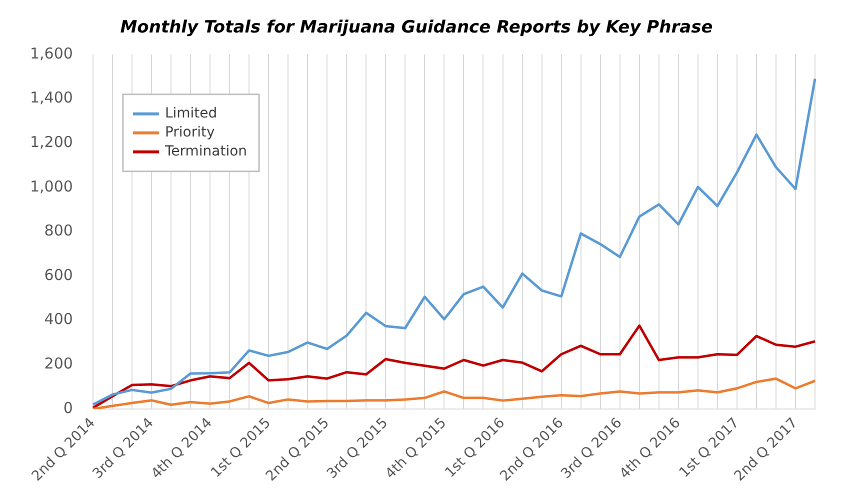 Image resolution: width=843 pixels, height=499 pixels. Describe the element at coordinates (51, 53) in the screenshot. I see `y-tick-label: 1,600` at that location.